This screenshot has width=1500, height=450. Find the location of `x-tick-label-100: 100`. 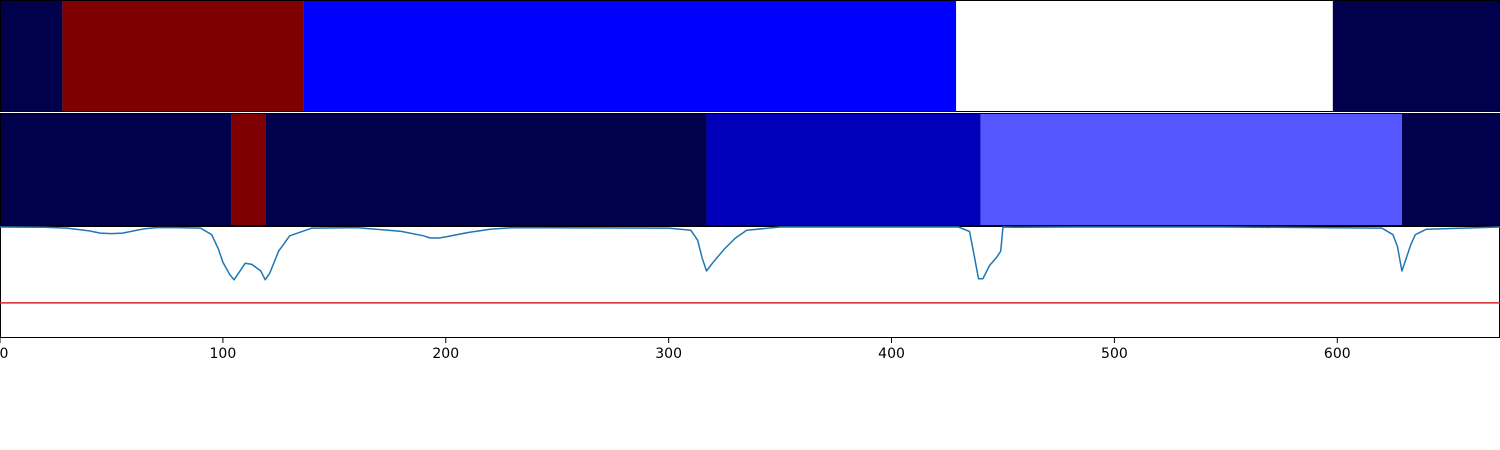

x-tick-label-100: 100 is located at coordinates (223, 354).